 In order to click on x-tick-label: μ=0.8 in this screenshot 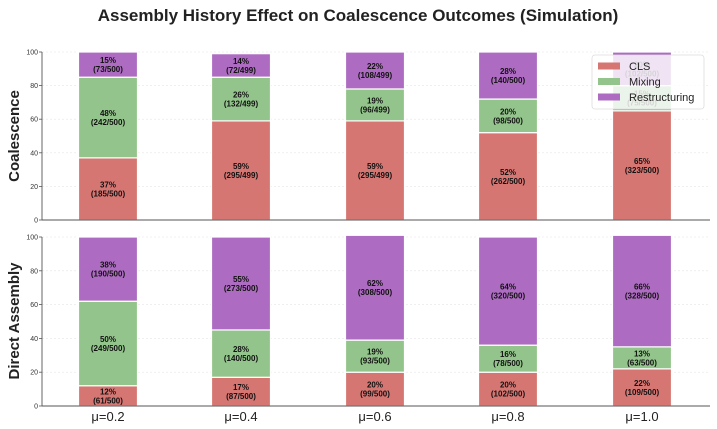, I will do `click(507, 416)`.